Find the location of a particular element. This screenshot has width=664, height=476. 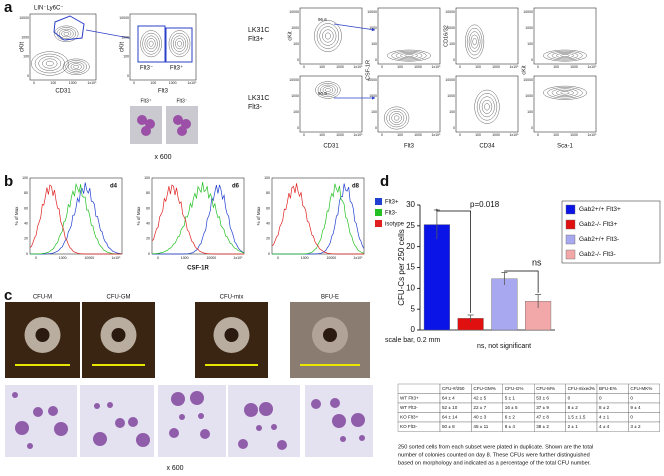

gate is located at coordinates (179, 45).